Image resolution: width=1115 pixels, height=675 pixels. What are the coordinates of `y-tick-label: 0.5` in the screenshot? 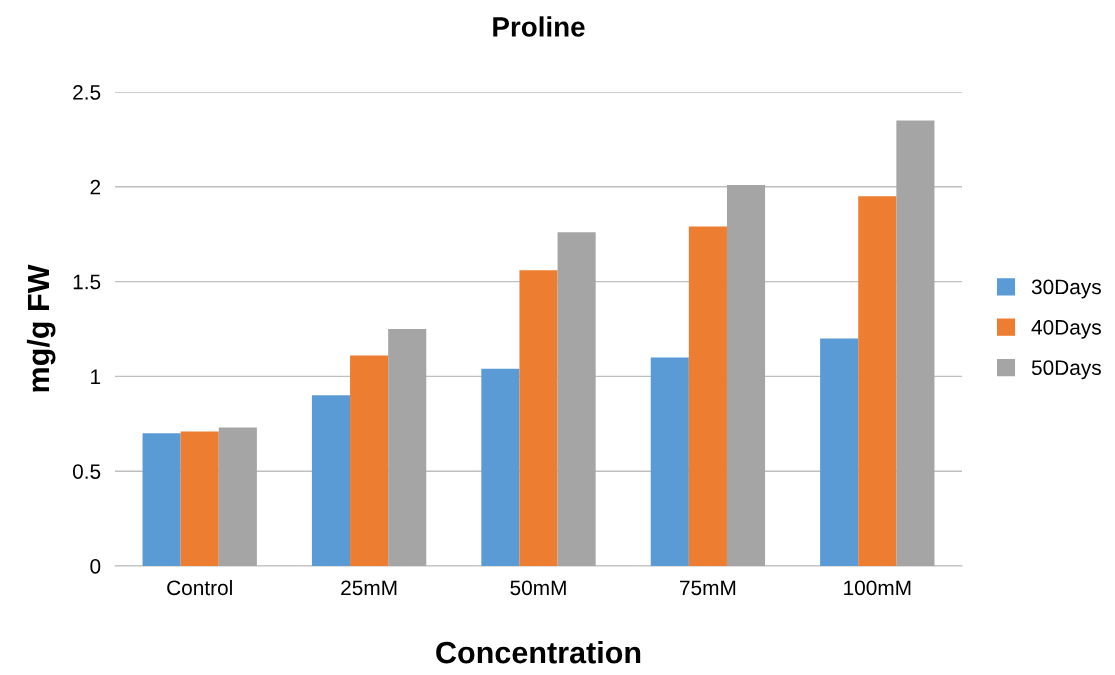 It's located at (86, 471).